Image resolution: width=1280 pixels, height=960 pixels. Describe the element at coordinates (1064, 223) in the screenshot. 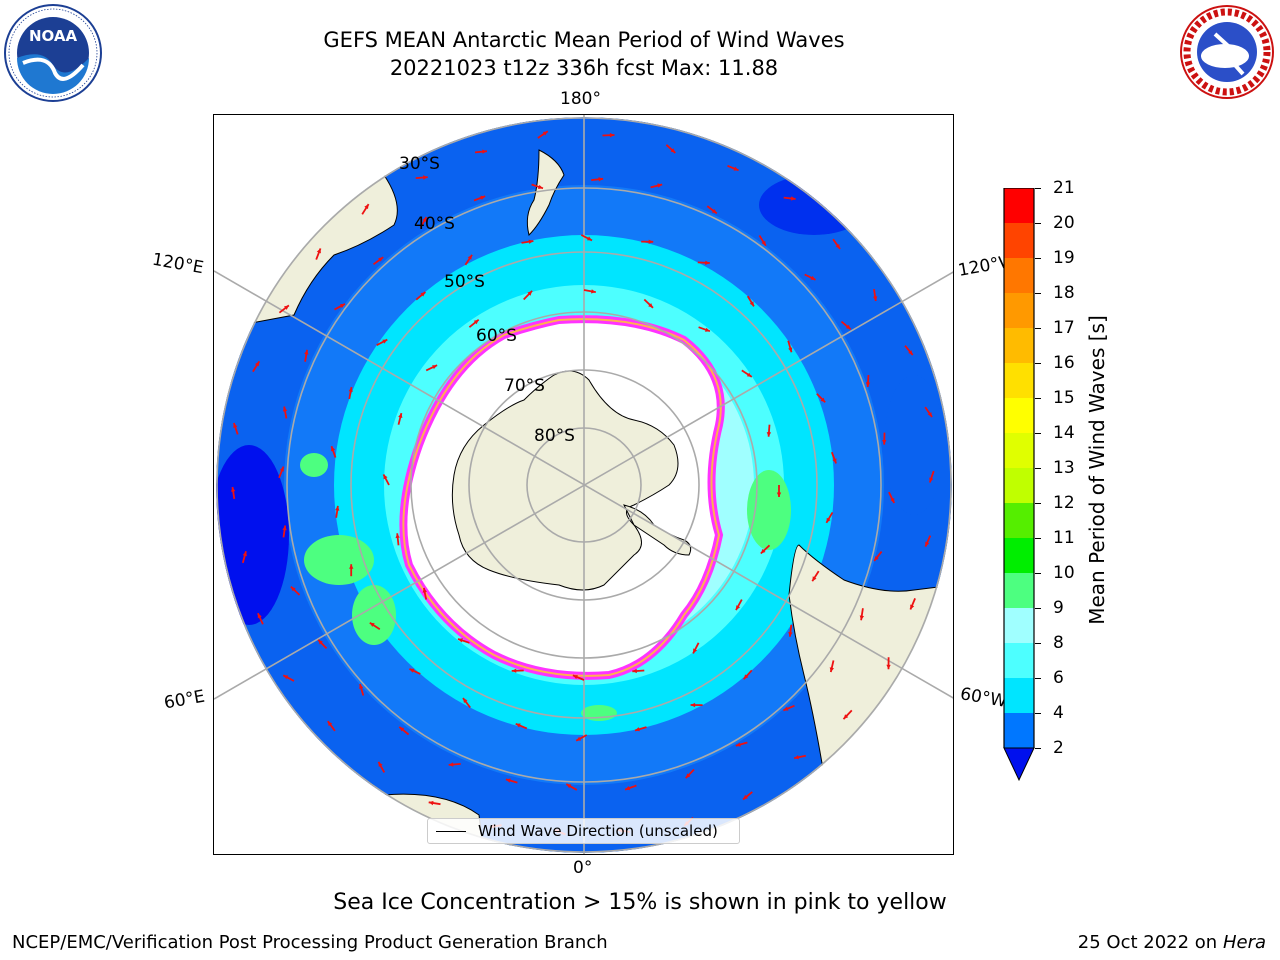

I see `colorbar-tick-label: 20` at that location.